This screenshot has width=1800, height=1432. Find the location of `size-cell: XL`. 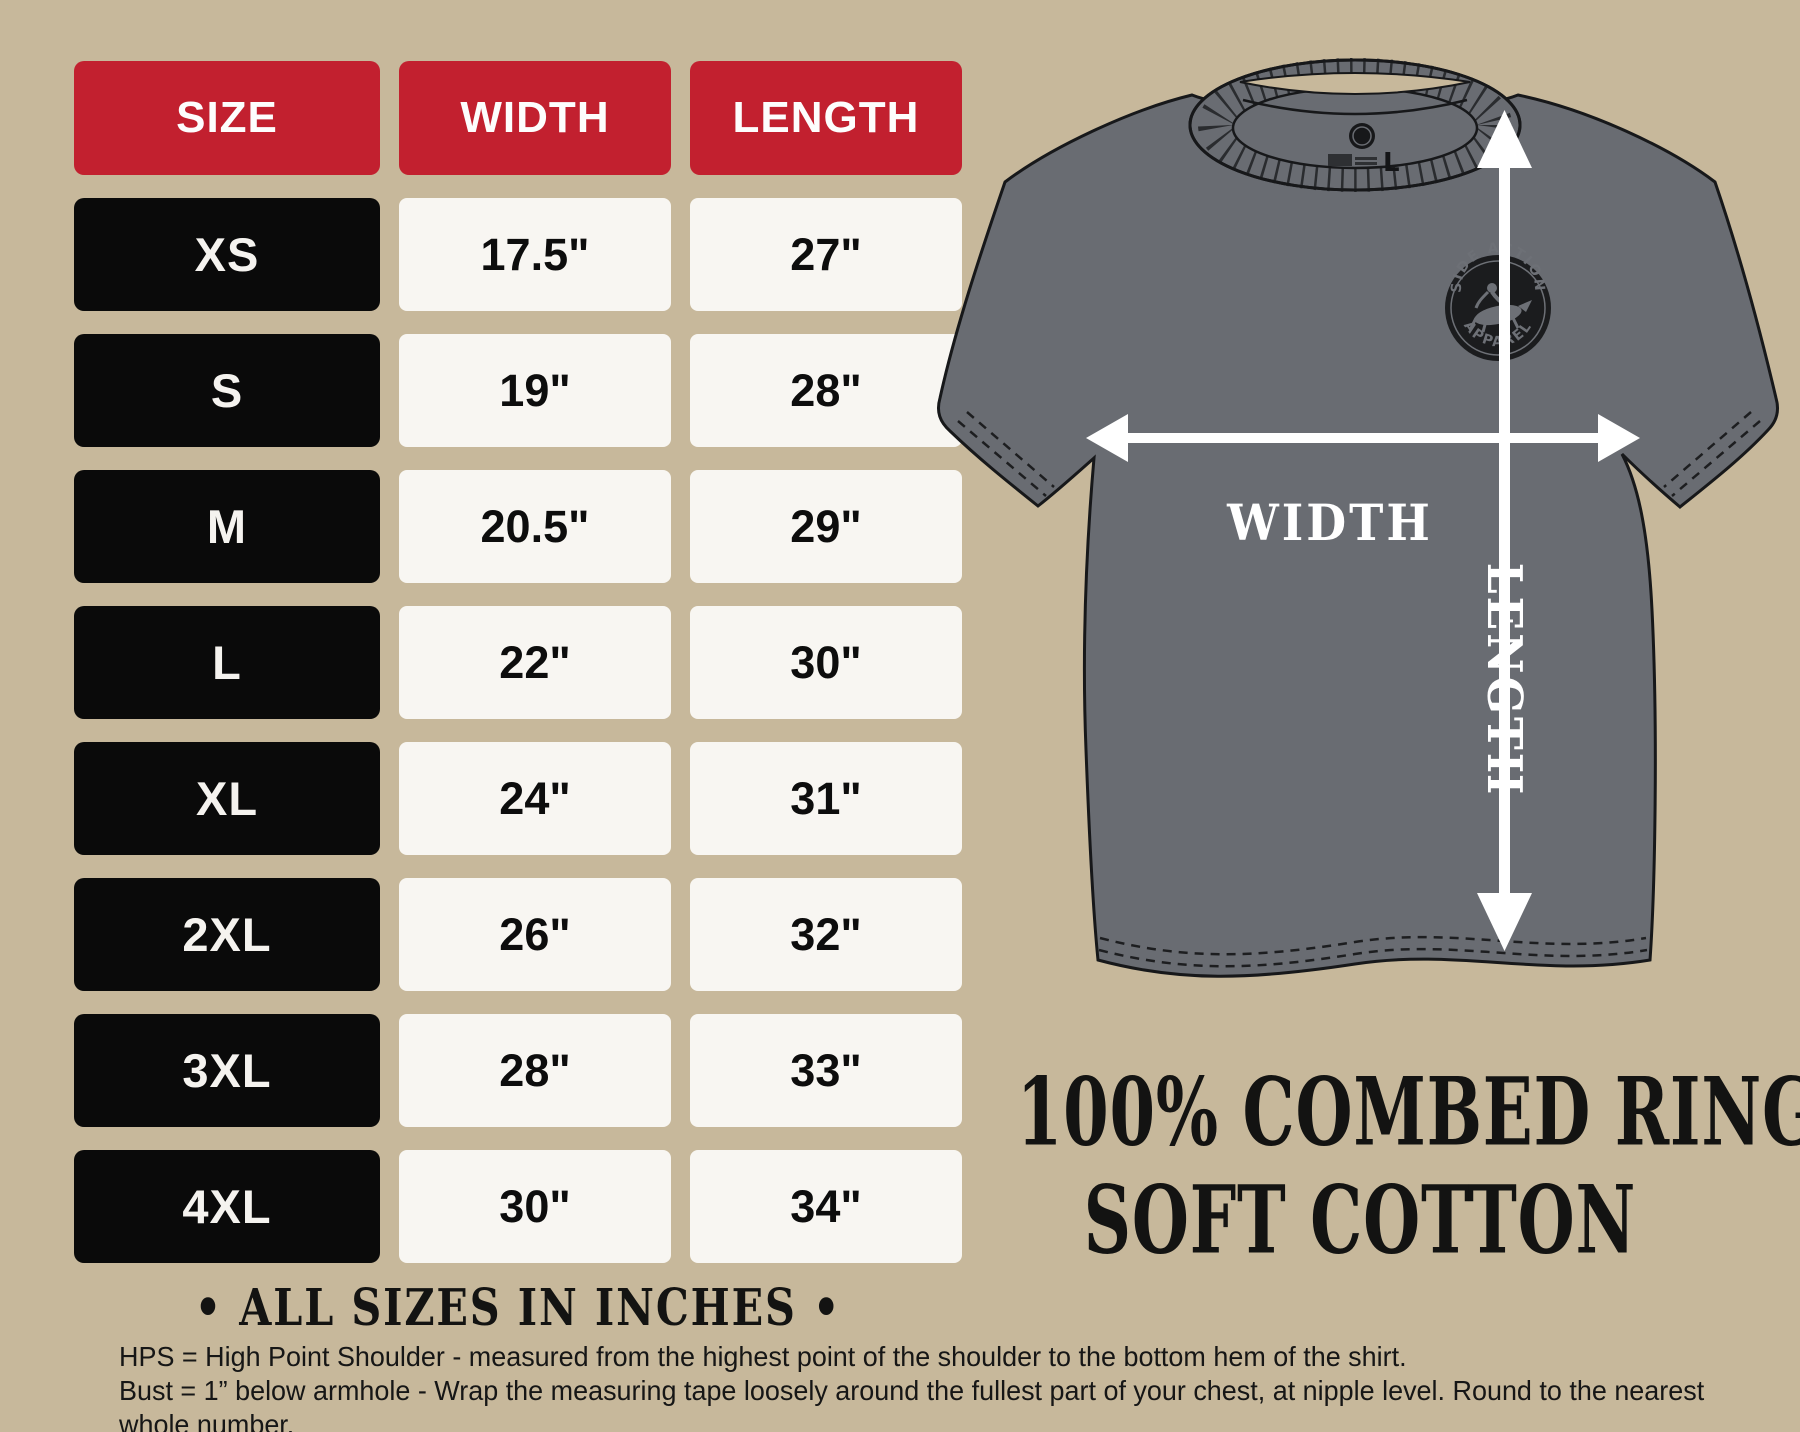

size-cell: XL is located at coordinates (227, 798).